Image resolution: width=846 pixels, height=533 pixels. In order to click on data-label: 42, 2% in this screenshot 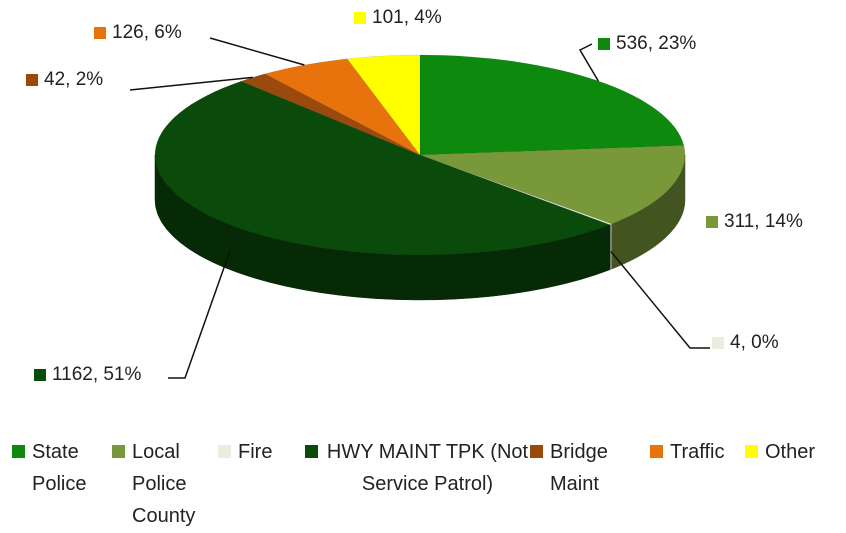, I will do `click(73, 79)`.